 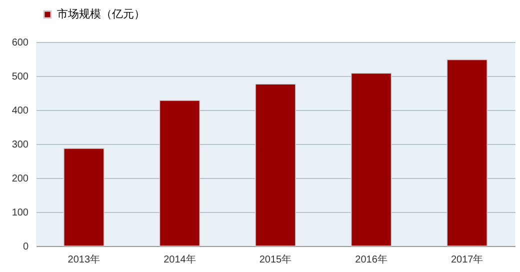 What do you see at coordinates (84, 260) in the screenshot?
I see `x-tick-label: 2013年` at bounding box center [84, 260].